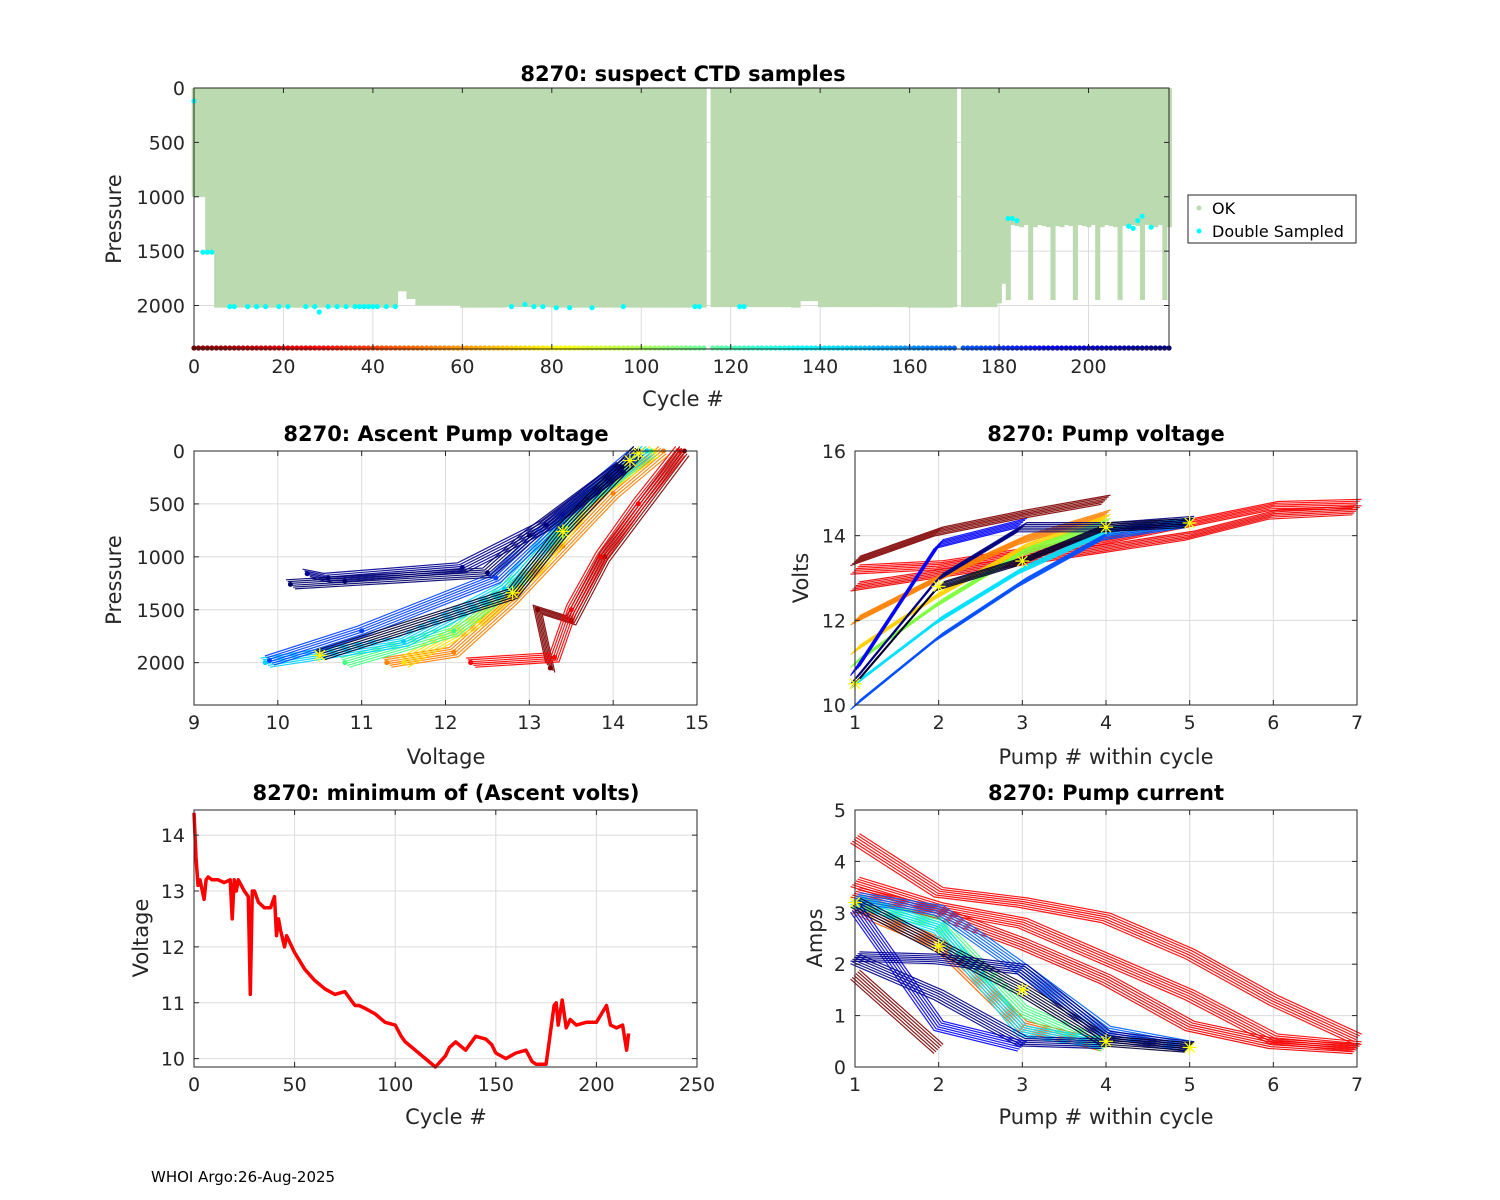 This screenshot has height=1200, width=1500. What do you see at coordinates (1199, 208) in the screenshot?
I see `legend-ok-marker` at bounding box center [1199, 208].